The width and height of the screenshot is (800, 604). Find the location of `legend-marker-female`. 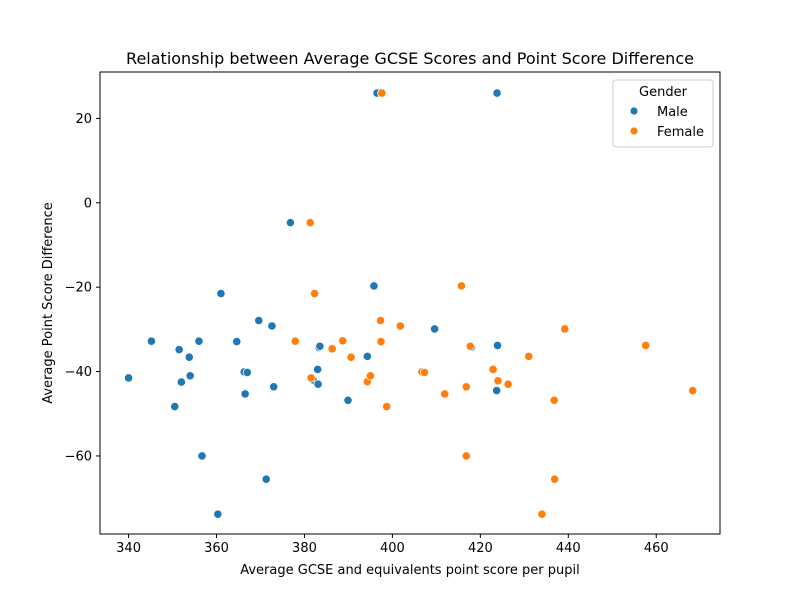

legend-marker-female is located at coordinates (634, 131).